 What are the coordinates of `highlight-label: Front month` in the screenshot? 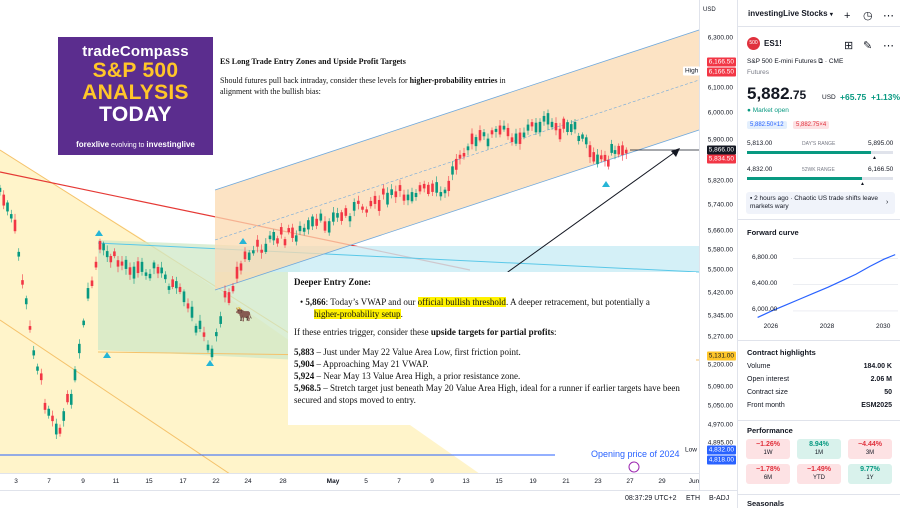 It's located at (766, 405).